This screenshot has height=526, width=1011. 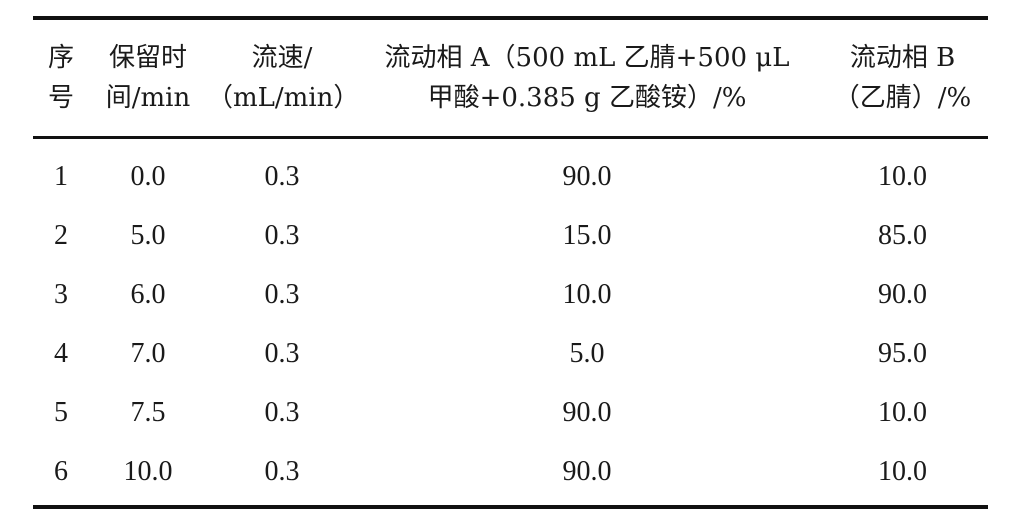 What do you see at coordinates (587, 58) in the screenshot?
I see `header-line: 流动相 A（500 mL 乙腈+500 μL` at bounding box center [587, 58].